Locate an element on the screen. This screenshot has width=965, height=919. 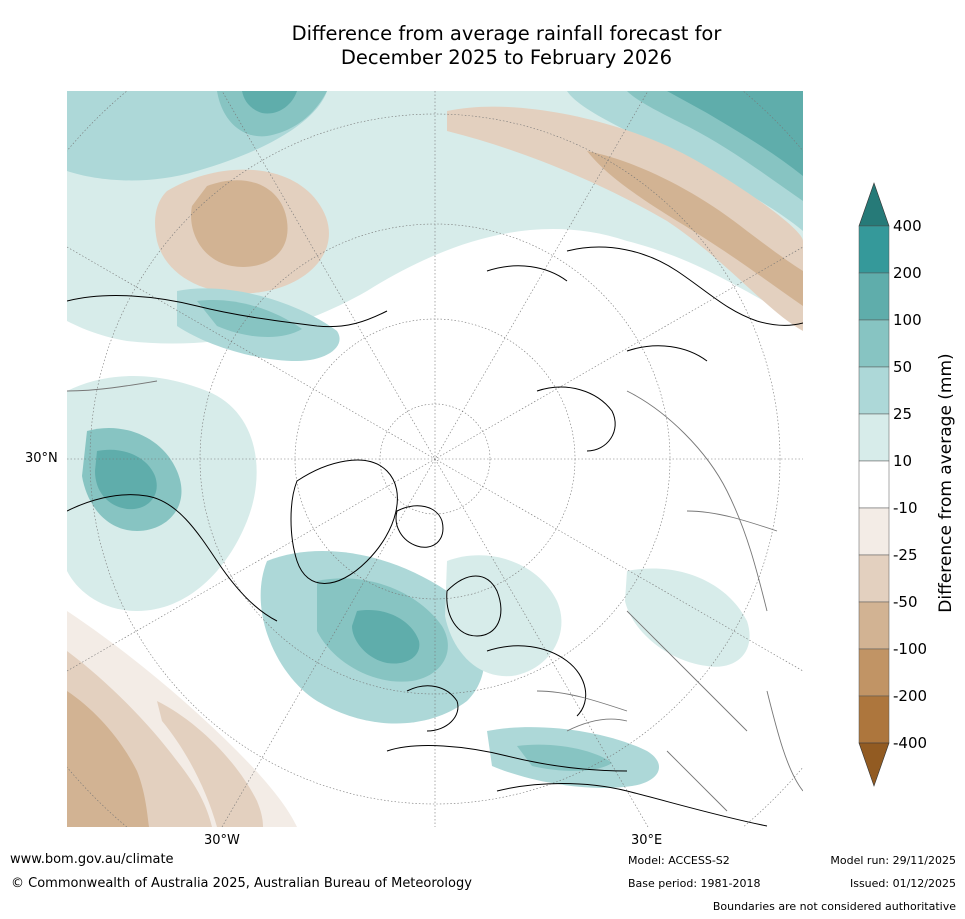
colorbar-tick-label: -25 is located at coordinates (905, 555).